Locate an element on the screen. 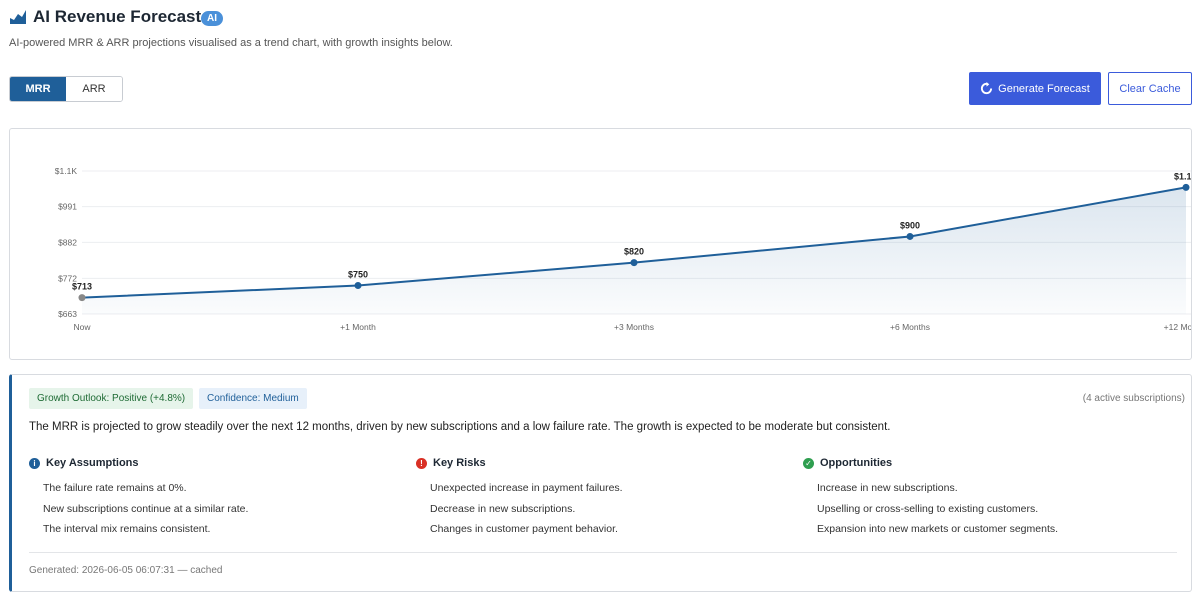 This screenshot has height=600, width=1200. divider is located at coordinates (603, 552).